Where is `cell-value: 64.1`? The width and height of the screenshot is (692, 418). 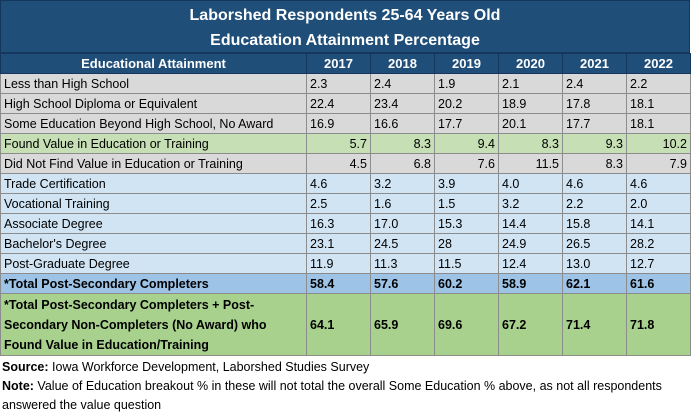 cell-value: 64.1 is located at coordinates (338, 324).